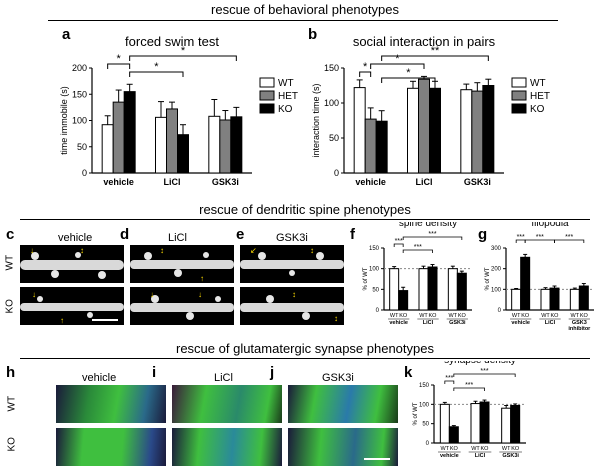  I want to click on y-axis-label: % of WT, so click(366, 278).